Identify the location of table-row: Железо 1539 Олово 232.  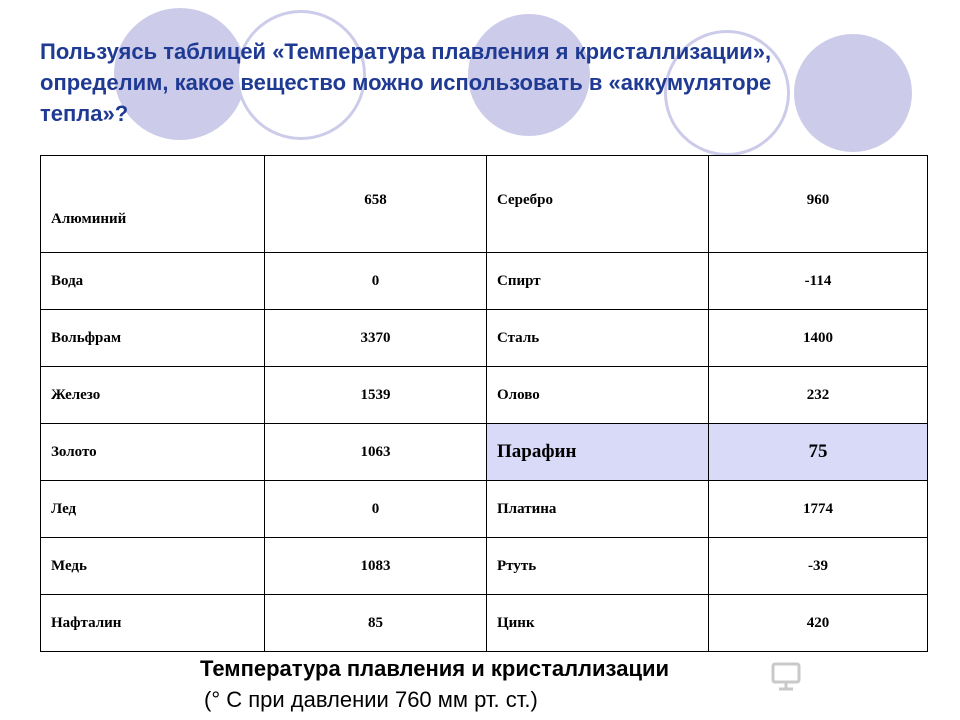
(484, 395).